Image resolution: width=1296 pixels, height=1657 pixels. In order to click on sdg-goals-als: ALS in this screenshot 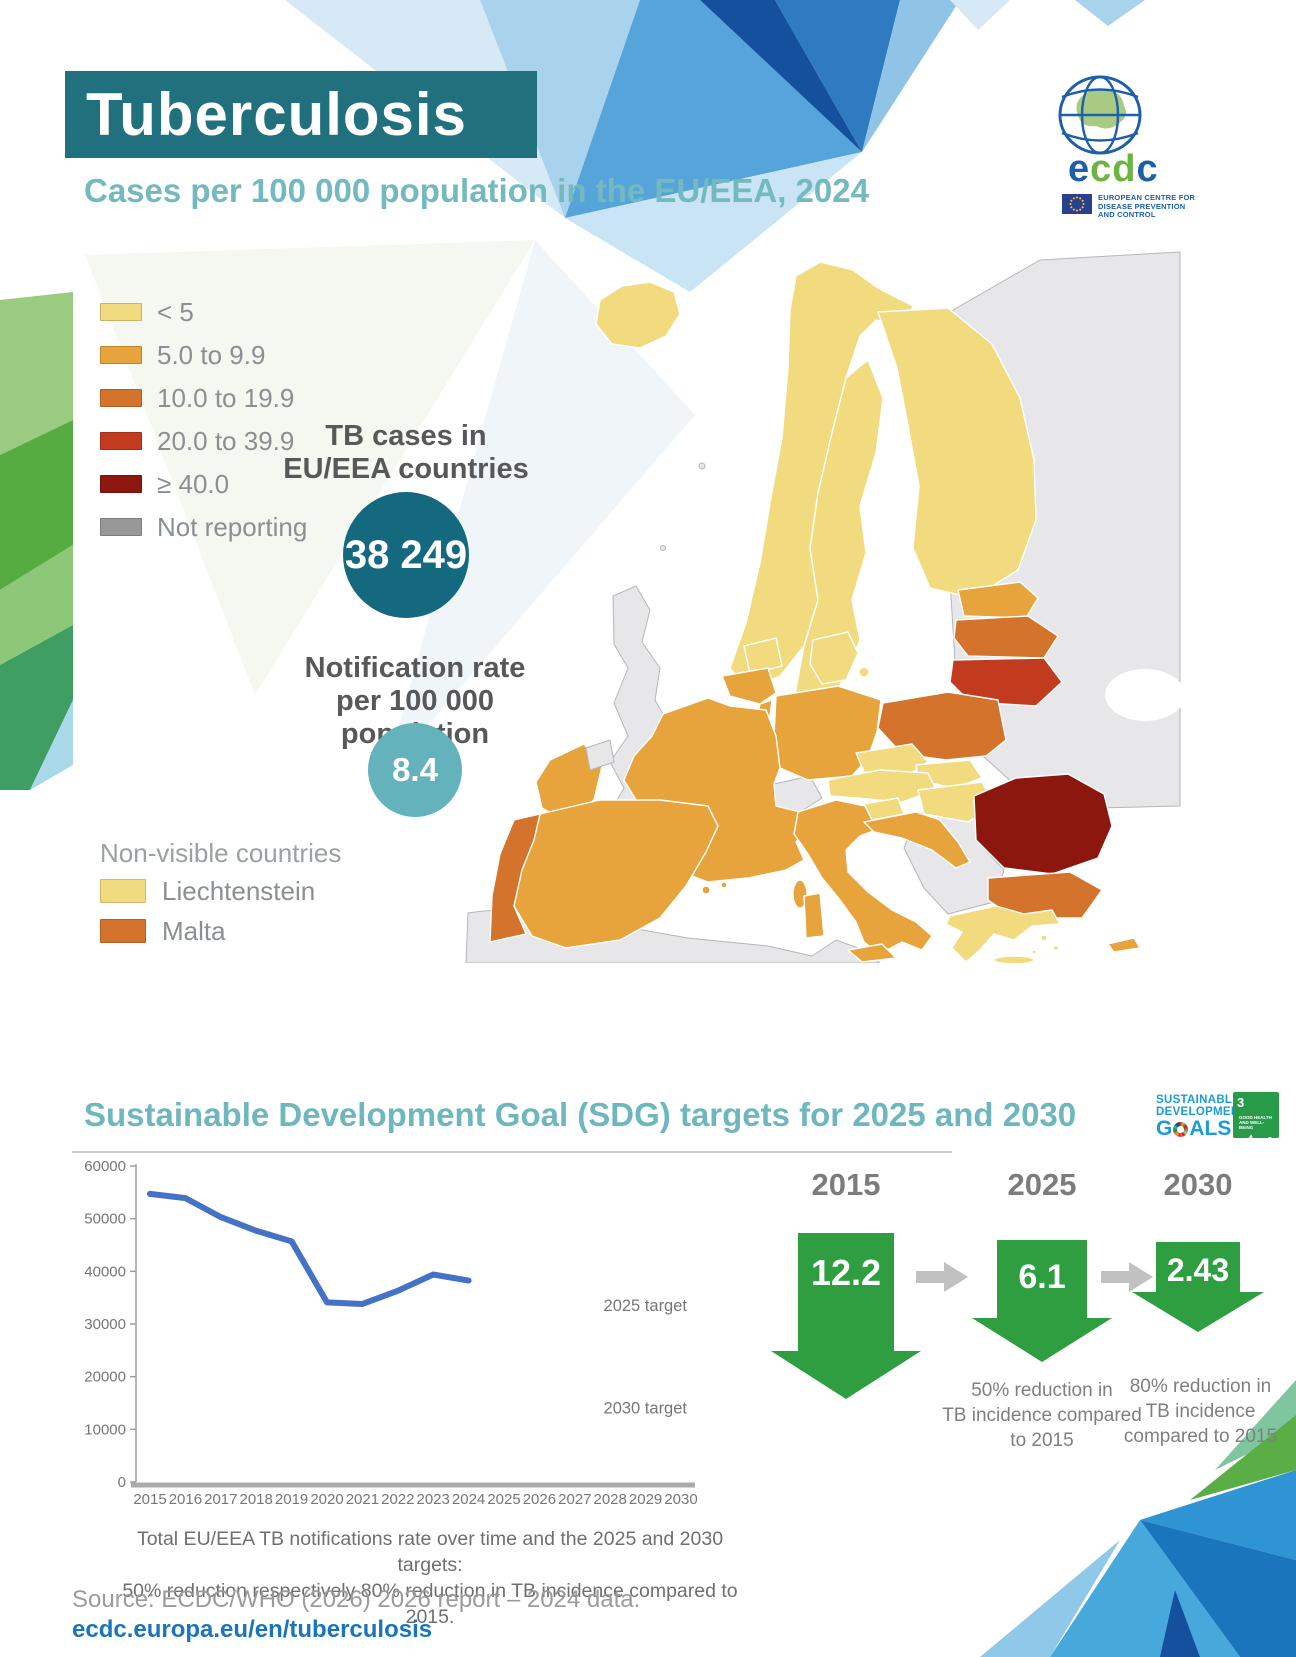, I will do `click(1210, 1128)`.